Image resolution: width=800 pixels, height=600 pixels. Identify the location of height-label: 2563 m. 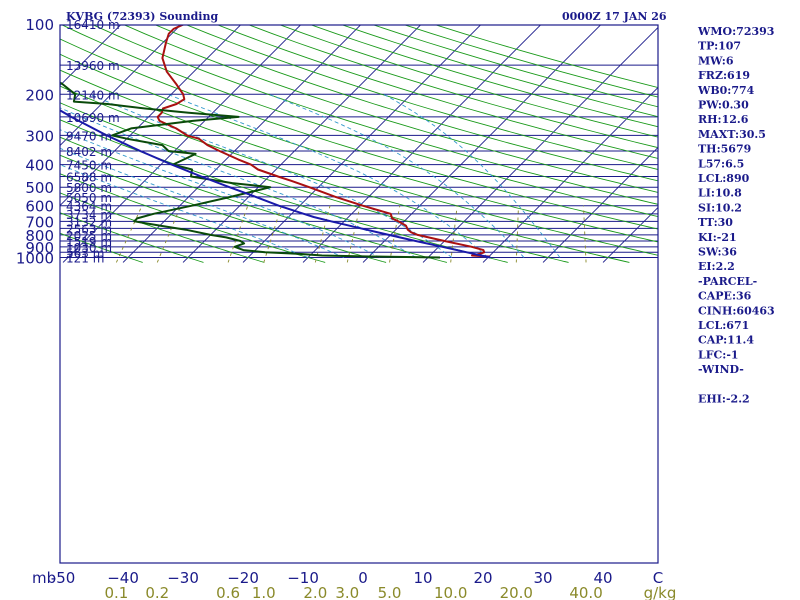
(89, 229).